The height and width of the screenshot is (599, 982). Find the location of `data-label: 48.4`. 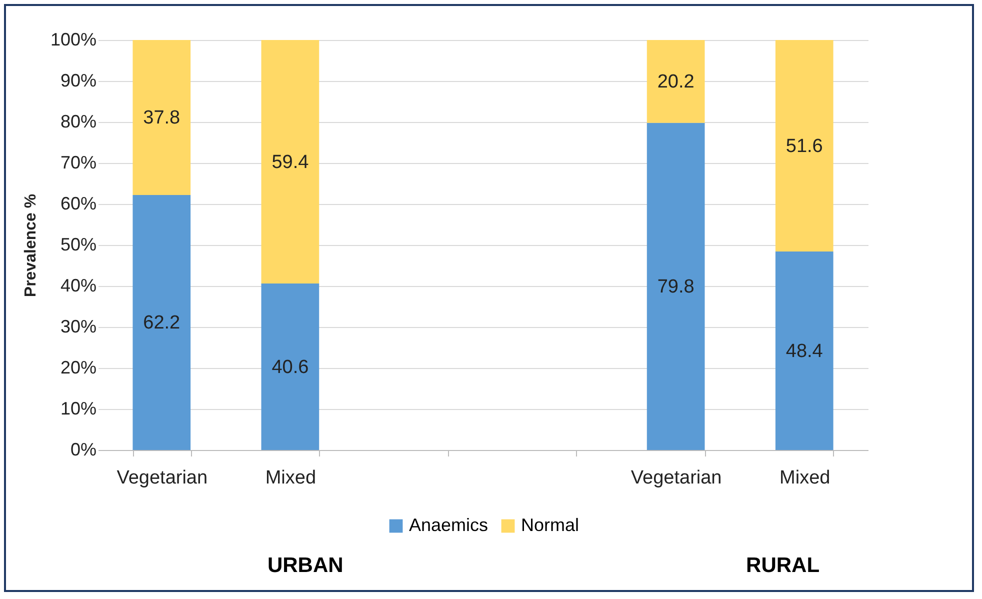

data-label: 48.4 is located at coordinates (805, 351).